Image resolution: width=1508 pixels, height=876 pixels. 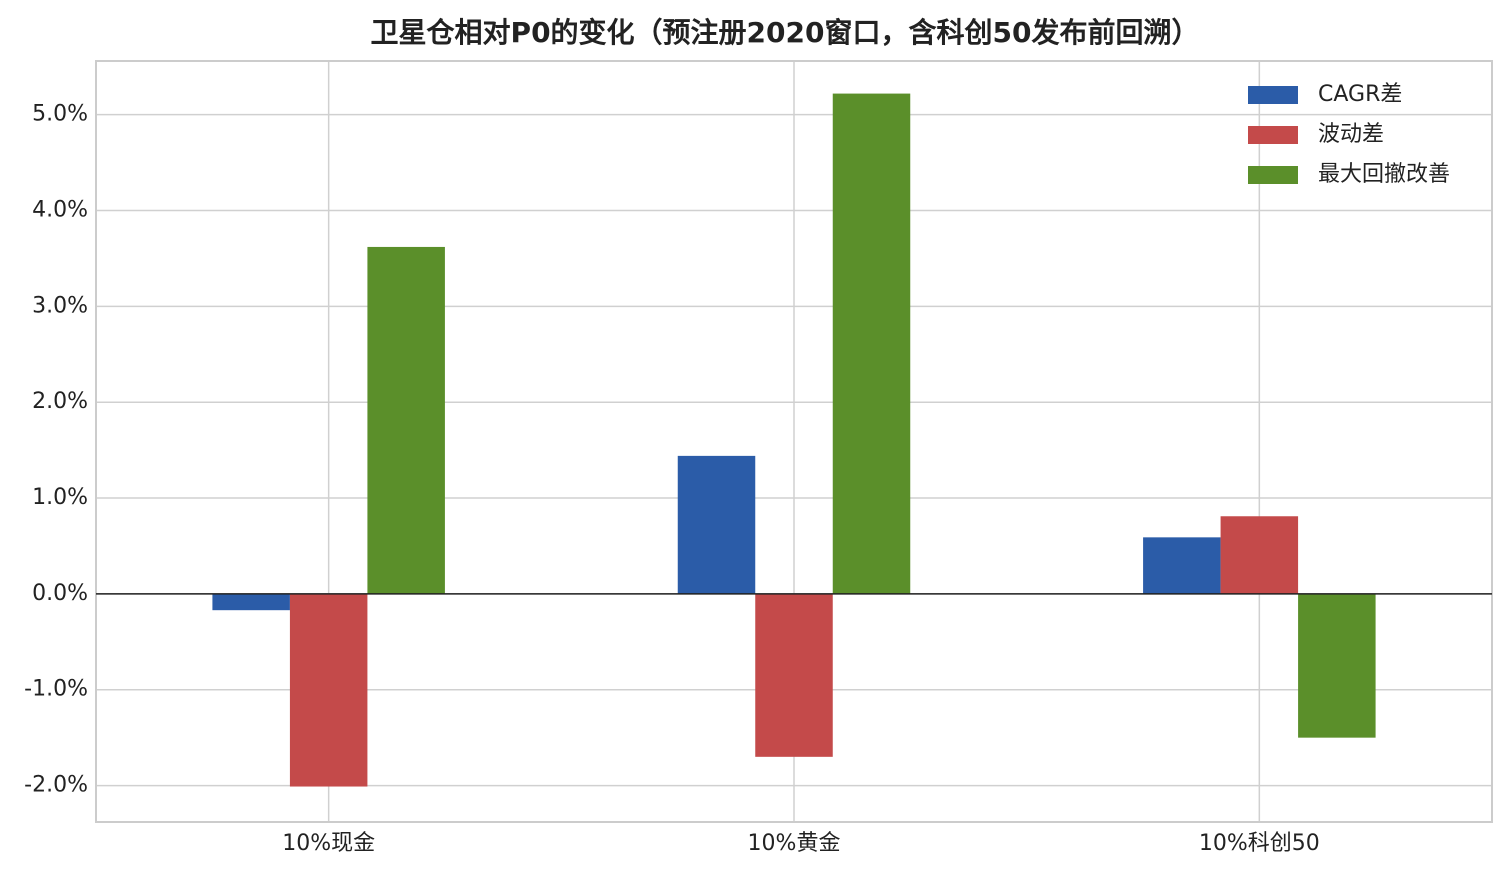 What do you see at coordinates (1259, 843) in the screenshot?
I see `x-tick-label: 10%科创50` at bounding box center [1259, 843].